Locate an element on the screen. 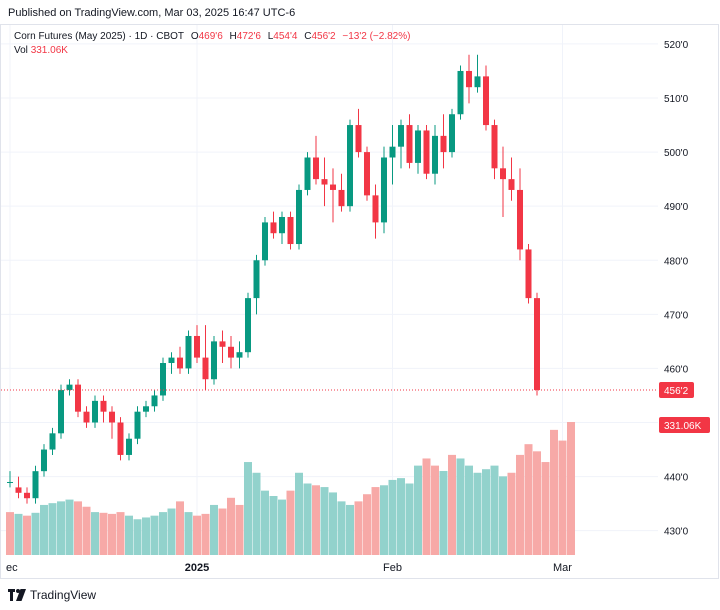  open-value: 469'6 is located at coordinates (210, 36).